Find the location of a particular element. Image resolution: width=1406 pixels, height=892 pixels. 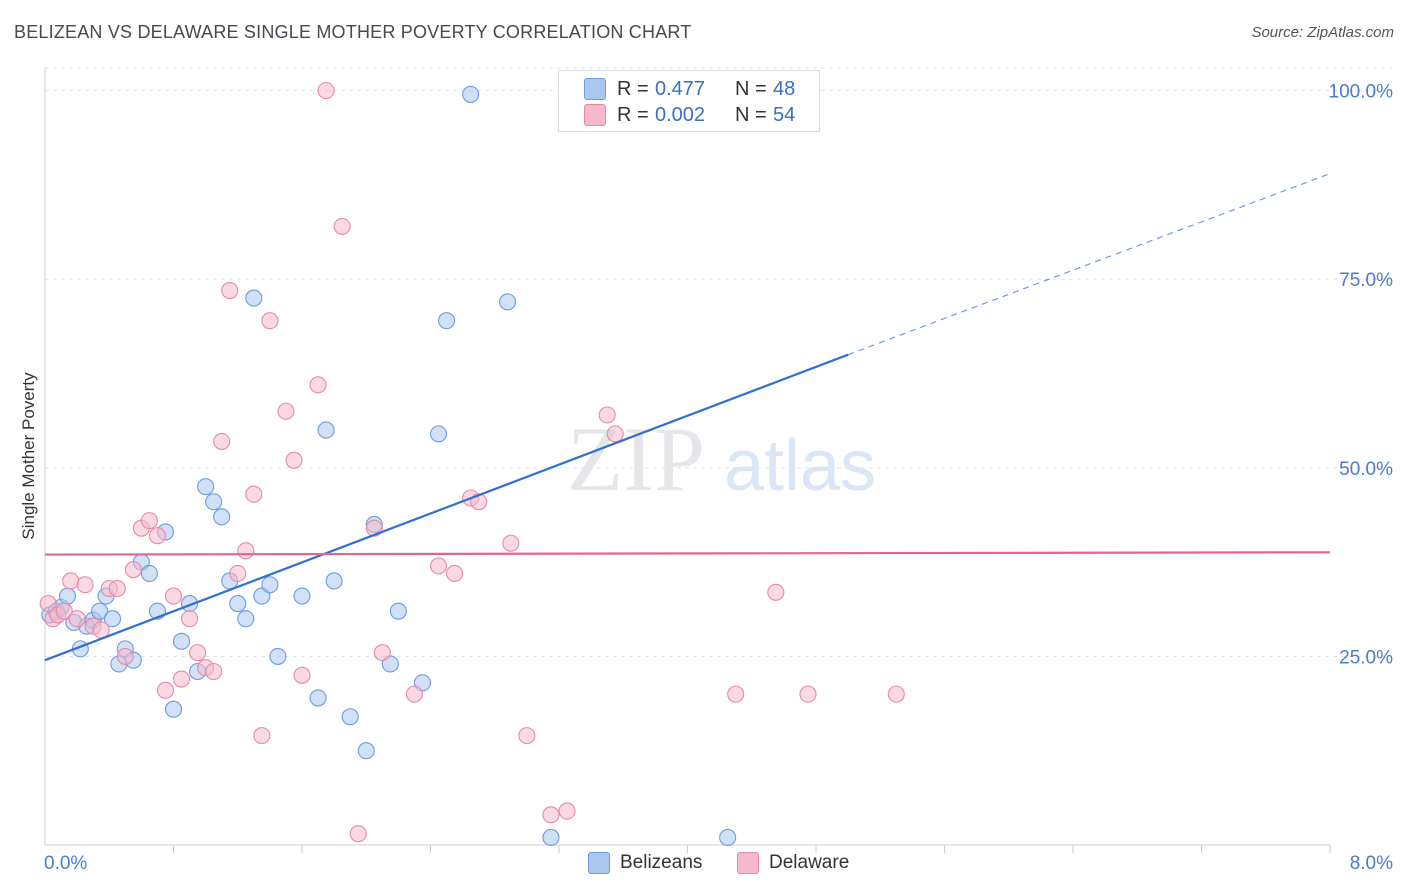

x-tick-label: 0.0% is located at coordinates (65, 863).